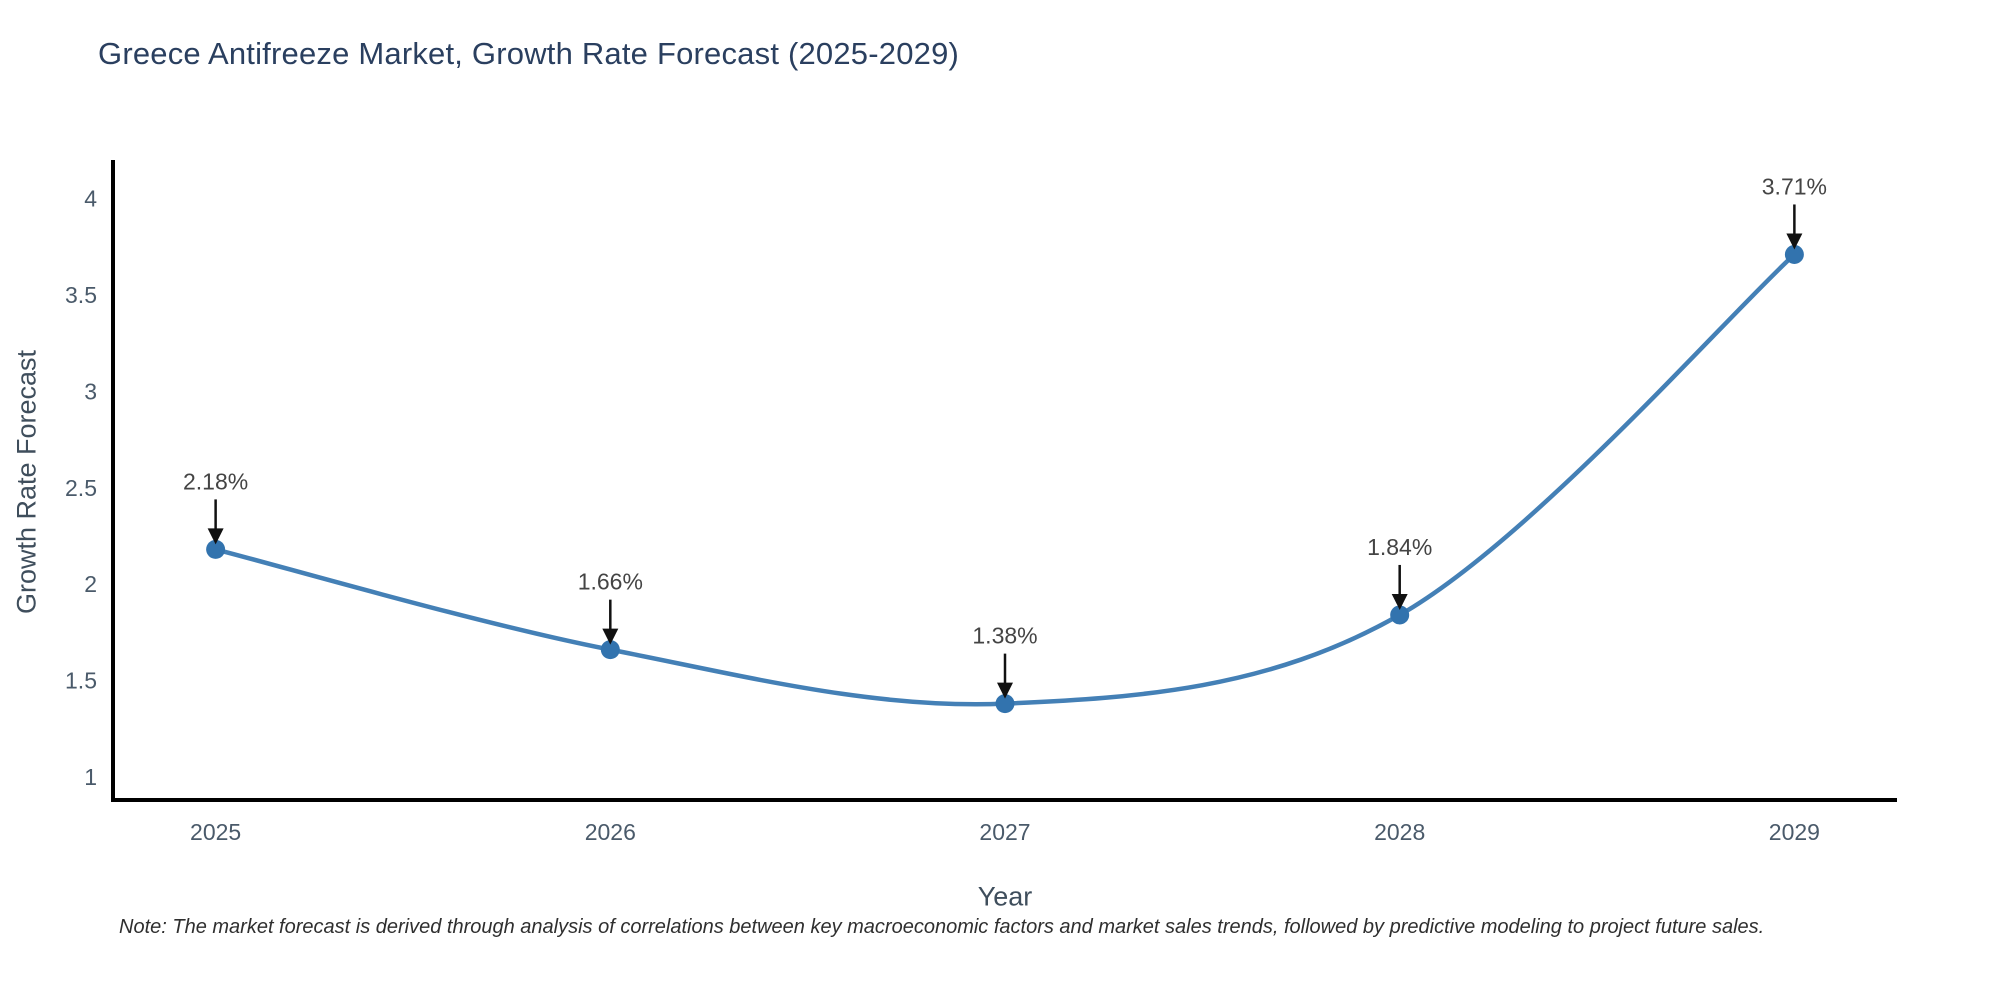 This screenshot has height=1000, width=2000. What do you see at coordinates (215, 832) in the screenshot?
I see `x-tick-label: 2025` at bounding box center [215, 832].